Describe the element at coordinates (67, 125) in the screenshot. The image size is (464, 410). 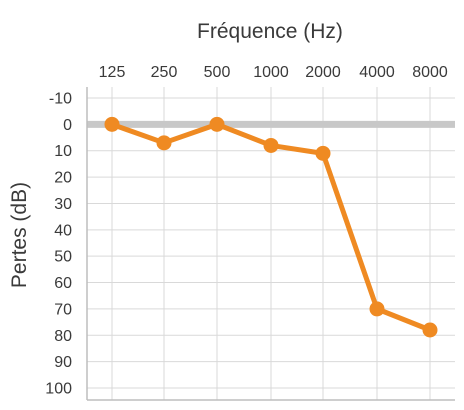
I see `y-tick-label: 0` at that location.